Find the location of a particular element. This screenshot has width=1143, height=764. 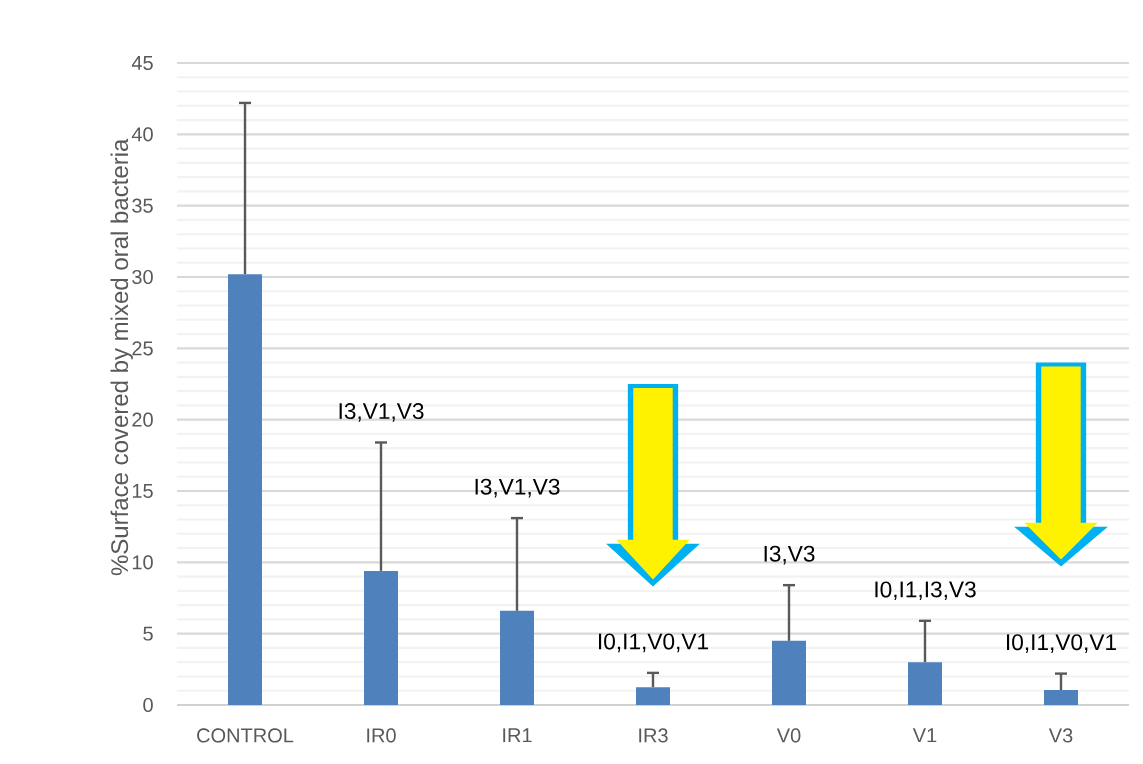

y-tick-label: 0 is located at coordinates (148, 705).